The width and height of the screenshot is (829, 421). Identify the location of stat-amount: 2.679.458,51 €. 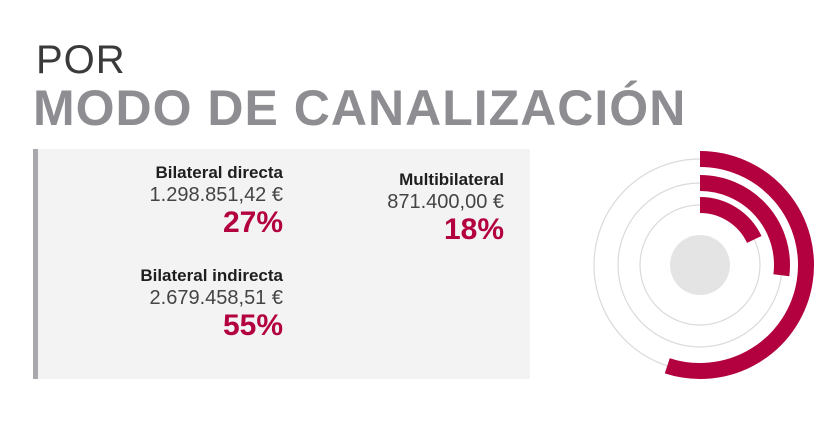
(216, 298).